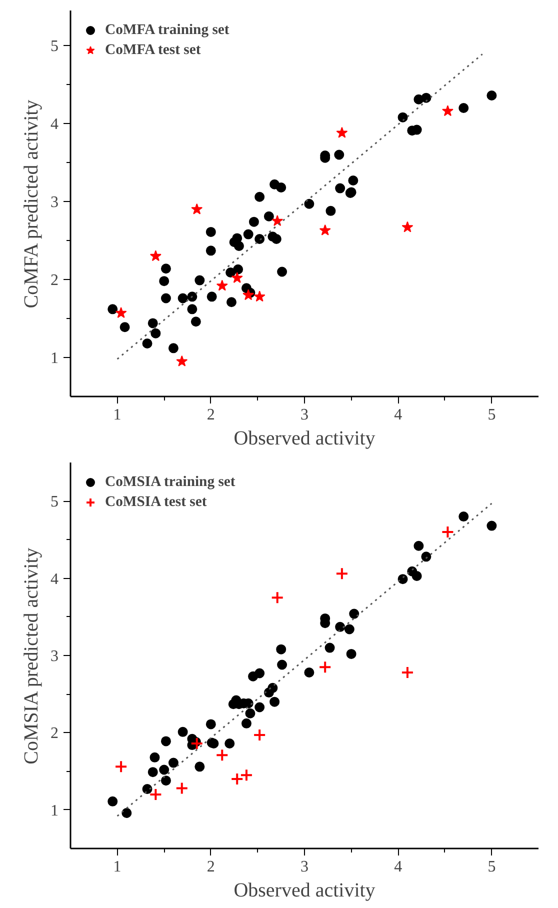 The height and width of the screenshot is (908, 558). What do you see at coordinates (54, 502) in the screenshot?
I see `y-tick-label: 5` at bounding box center [54, 502].